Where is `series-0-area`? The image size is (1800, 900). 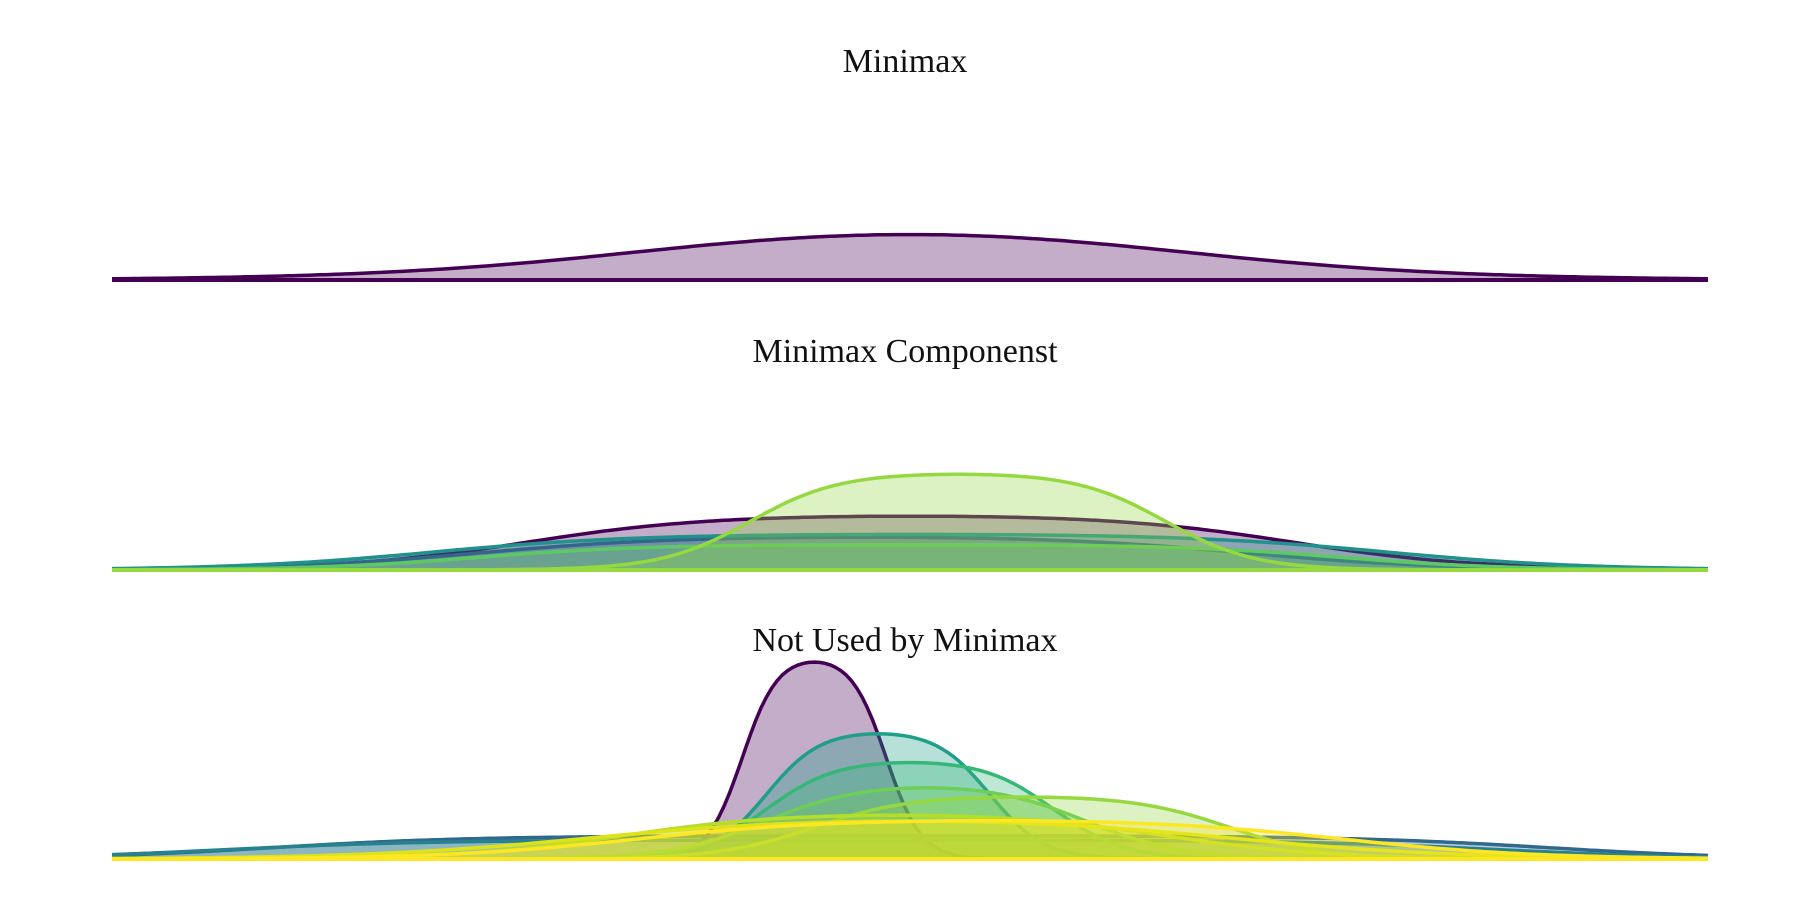
series-0-area is located at coordinates (910, 257).